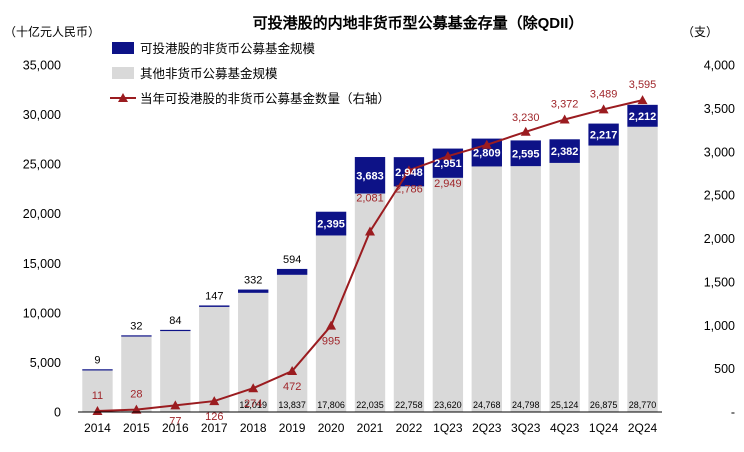  I want to click on bar-other-2022, so click(409, 299).